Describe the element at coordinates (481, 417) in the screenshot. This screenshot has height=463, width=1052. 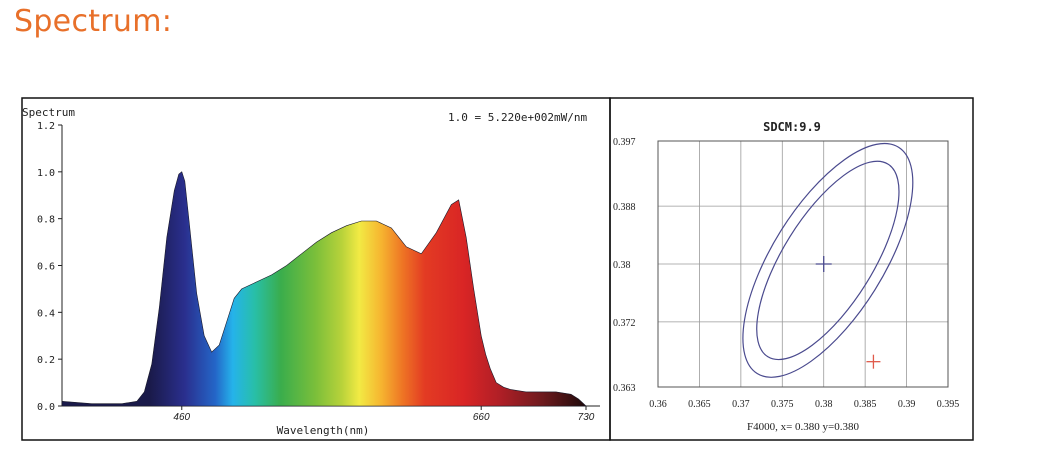
I see `spectrum-x-tick-label: 660` at that location.